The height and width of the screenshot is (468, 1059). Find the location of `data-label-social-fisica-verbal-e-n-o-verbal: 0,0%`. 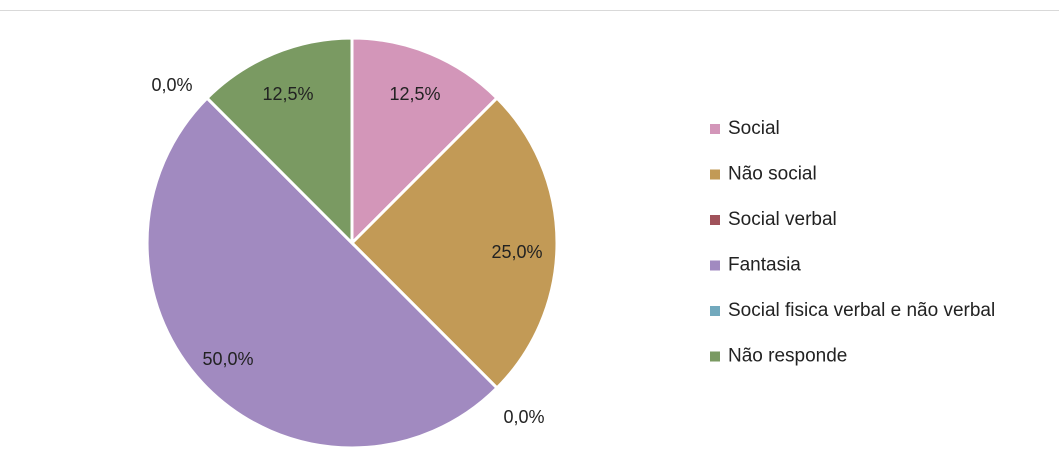

data-label-social-fisica-verbal-e-n-o-verbal: 0,0% is located at coordinates (523, 417).